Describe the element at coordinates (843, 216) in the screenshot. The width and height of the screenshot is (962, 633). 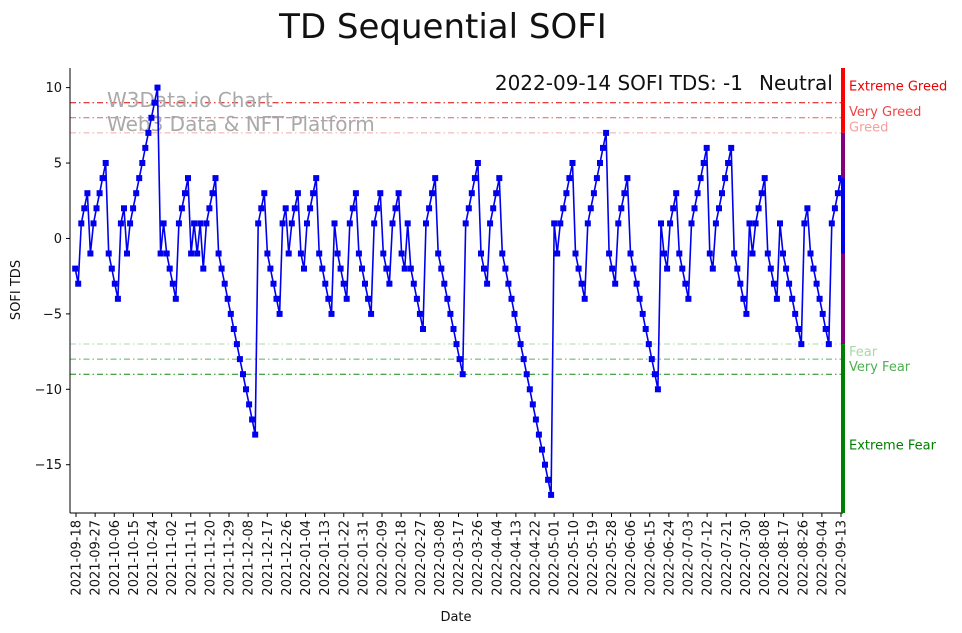
I see `sentiment-bar-current-value` at that location.